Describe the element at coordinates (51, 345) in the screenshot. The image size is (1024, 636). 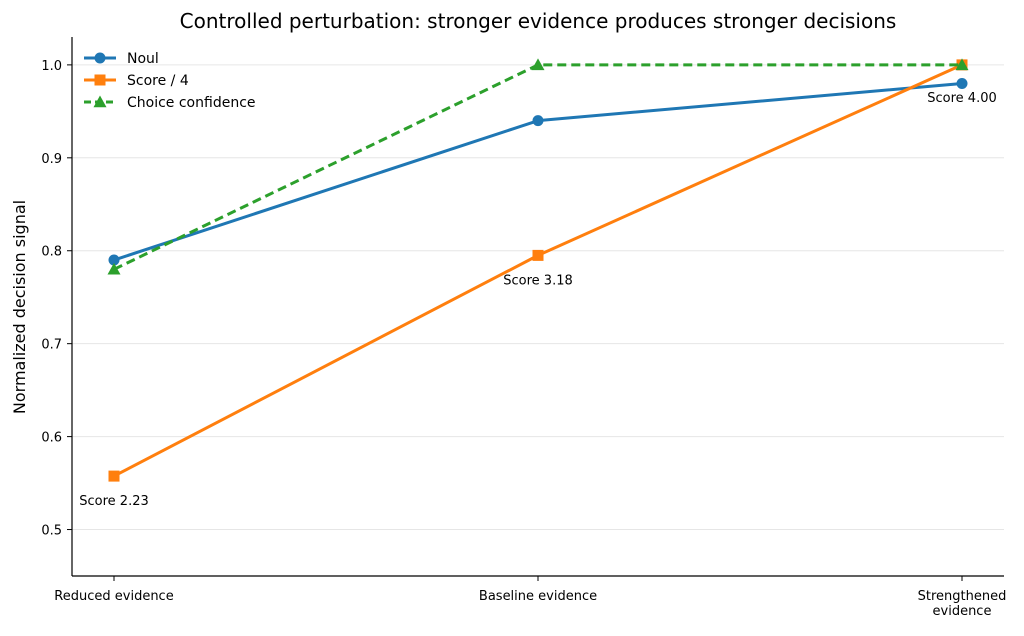
I see `y-tick-label: 0.7` at that location.